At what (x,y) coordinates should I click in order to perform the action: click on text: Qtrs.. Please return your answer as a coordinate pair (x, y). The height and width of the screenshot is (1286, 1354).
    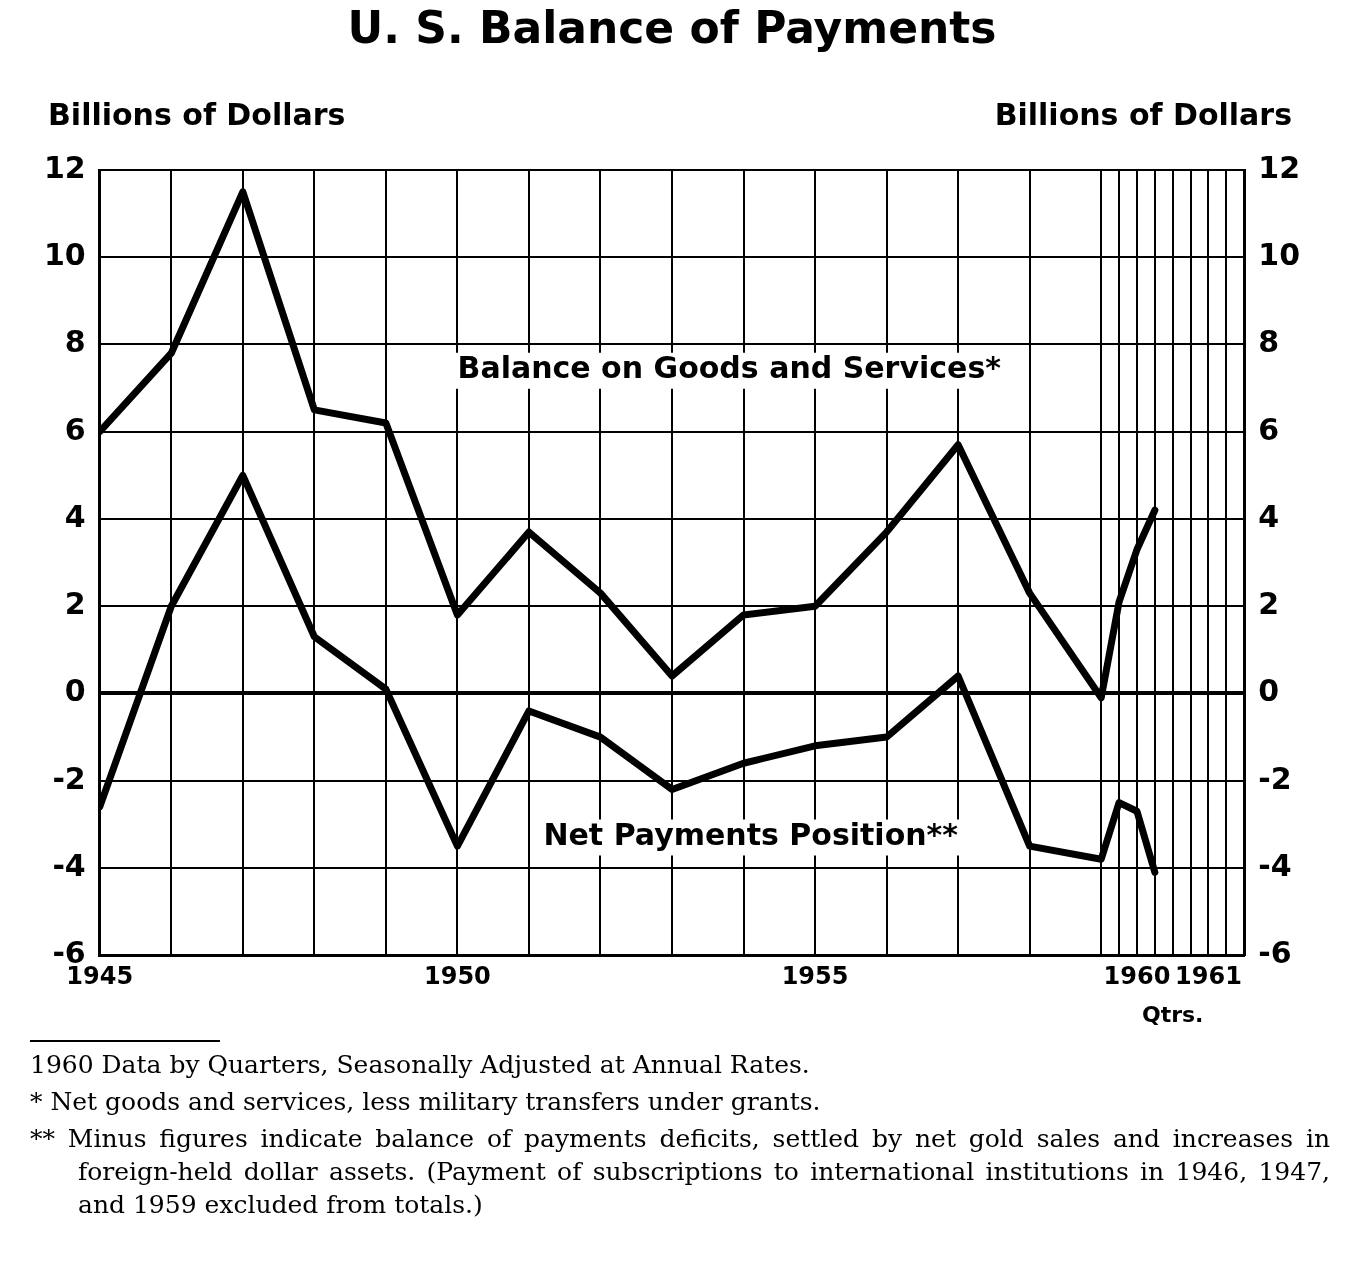
    Looking at the image, I should click on (1172, 1014).